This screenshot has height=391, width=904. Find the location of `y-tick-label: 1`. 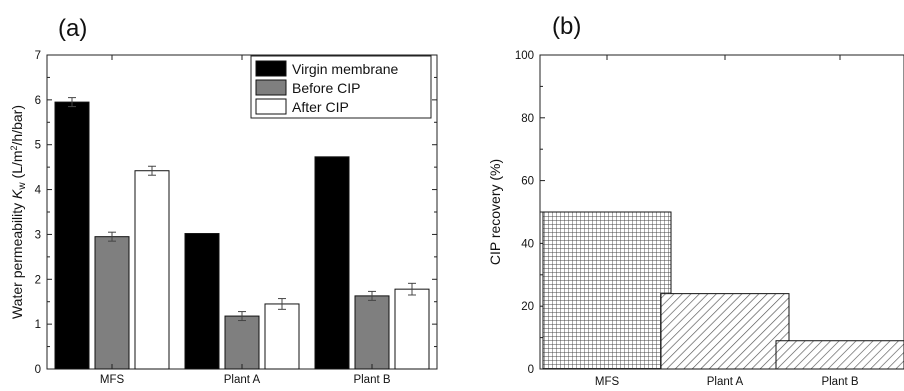

y-tick-label: 1 is located at coordinates (38, 325).